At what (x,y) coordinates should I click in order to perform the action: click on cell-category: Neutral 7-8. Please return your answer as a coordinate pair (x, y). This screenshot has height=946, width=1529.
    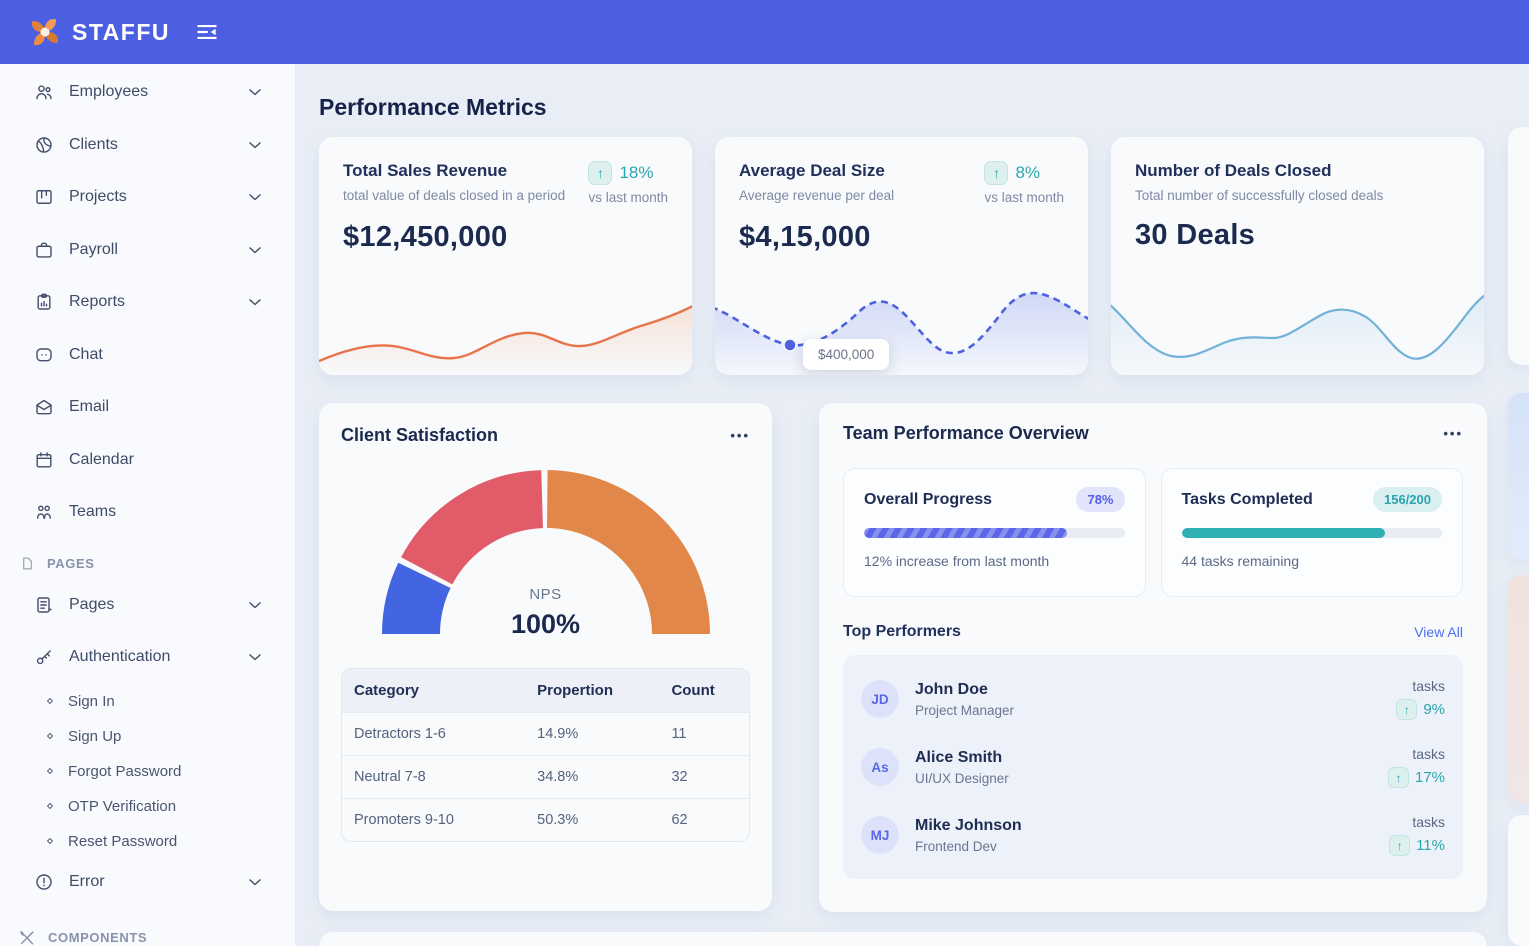
    Looking at the image, I should click on (434, 777).